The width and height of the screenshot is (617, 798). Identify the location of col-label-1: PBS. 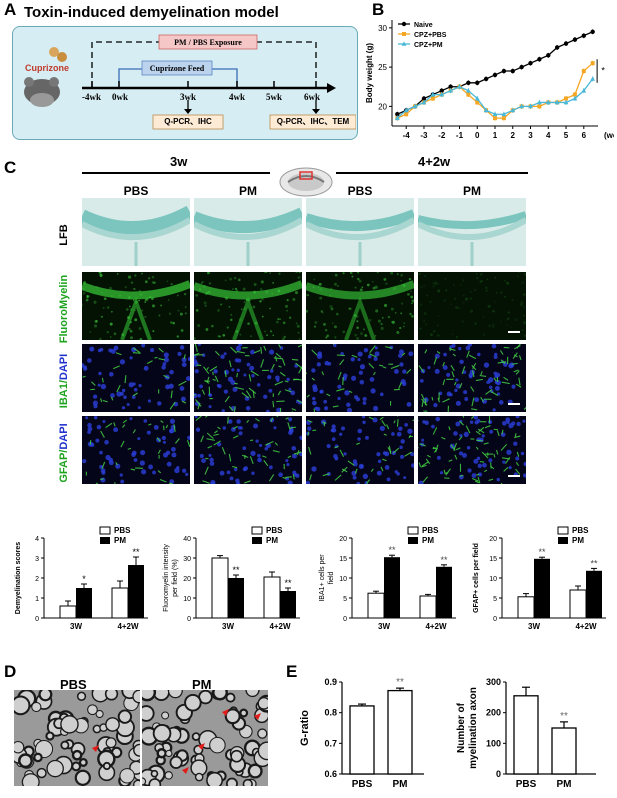
(136, 191).